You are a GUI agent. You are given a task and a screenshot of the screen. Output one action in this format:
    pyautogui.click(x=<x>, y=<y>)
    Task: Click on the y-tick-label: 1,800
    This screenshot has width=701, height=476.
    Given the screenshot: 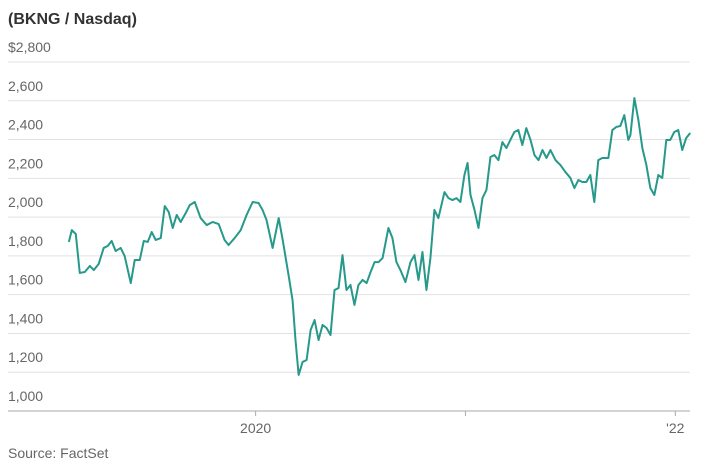 What is the action you would take?
    pyautogui.click(x=25, y=241)
    